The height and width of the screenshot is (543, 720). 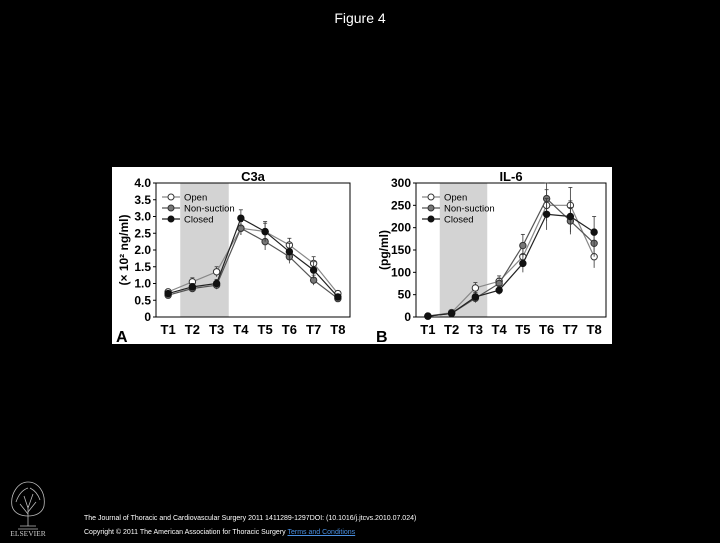 I want to click on y-tick-label: 1.0, so click(x=142, y=284).